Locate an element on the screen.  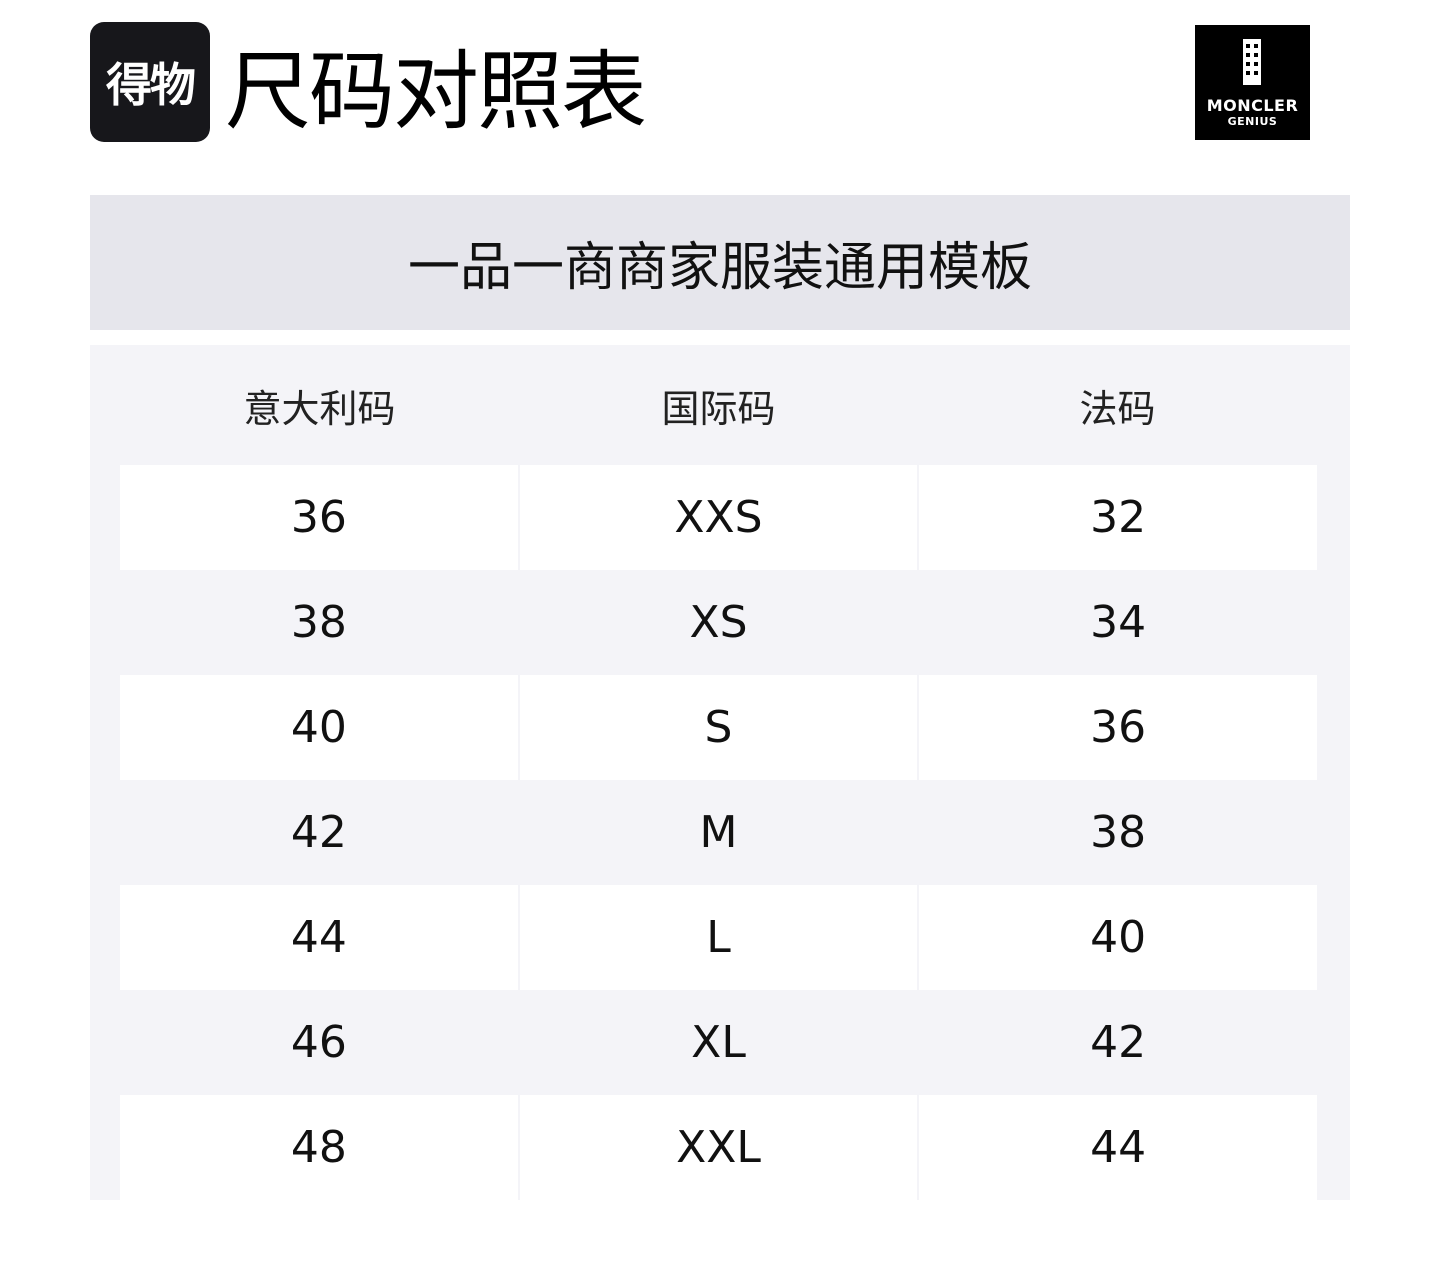
dewu-logo-text: 得物 is located at coordinates (151, 85).